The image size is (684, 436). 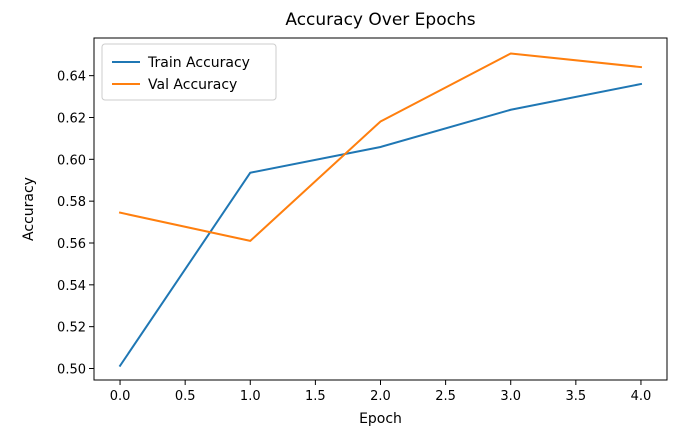 I want to click on x-tick-label: 3.5, so click(x=575, y=396).